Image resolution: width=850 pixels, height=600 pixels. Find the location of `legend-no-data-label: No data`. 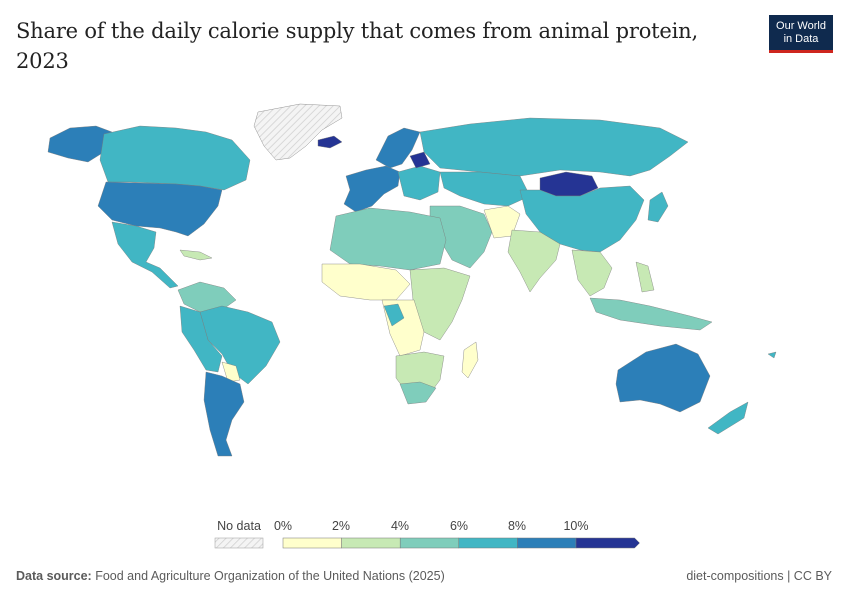

legend-no-data-label: No data is located at coordinates (239, 526).